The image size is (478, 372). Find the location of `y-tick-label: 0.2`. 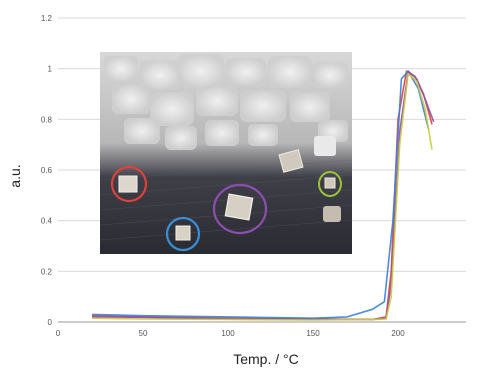

y-tick-label: 0.2 is located at coordinates (47, 271).